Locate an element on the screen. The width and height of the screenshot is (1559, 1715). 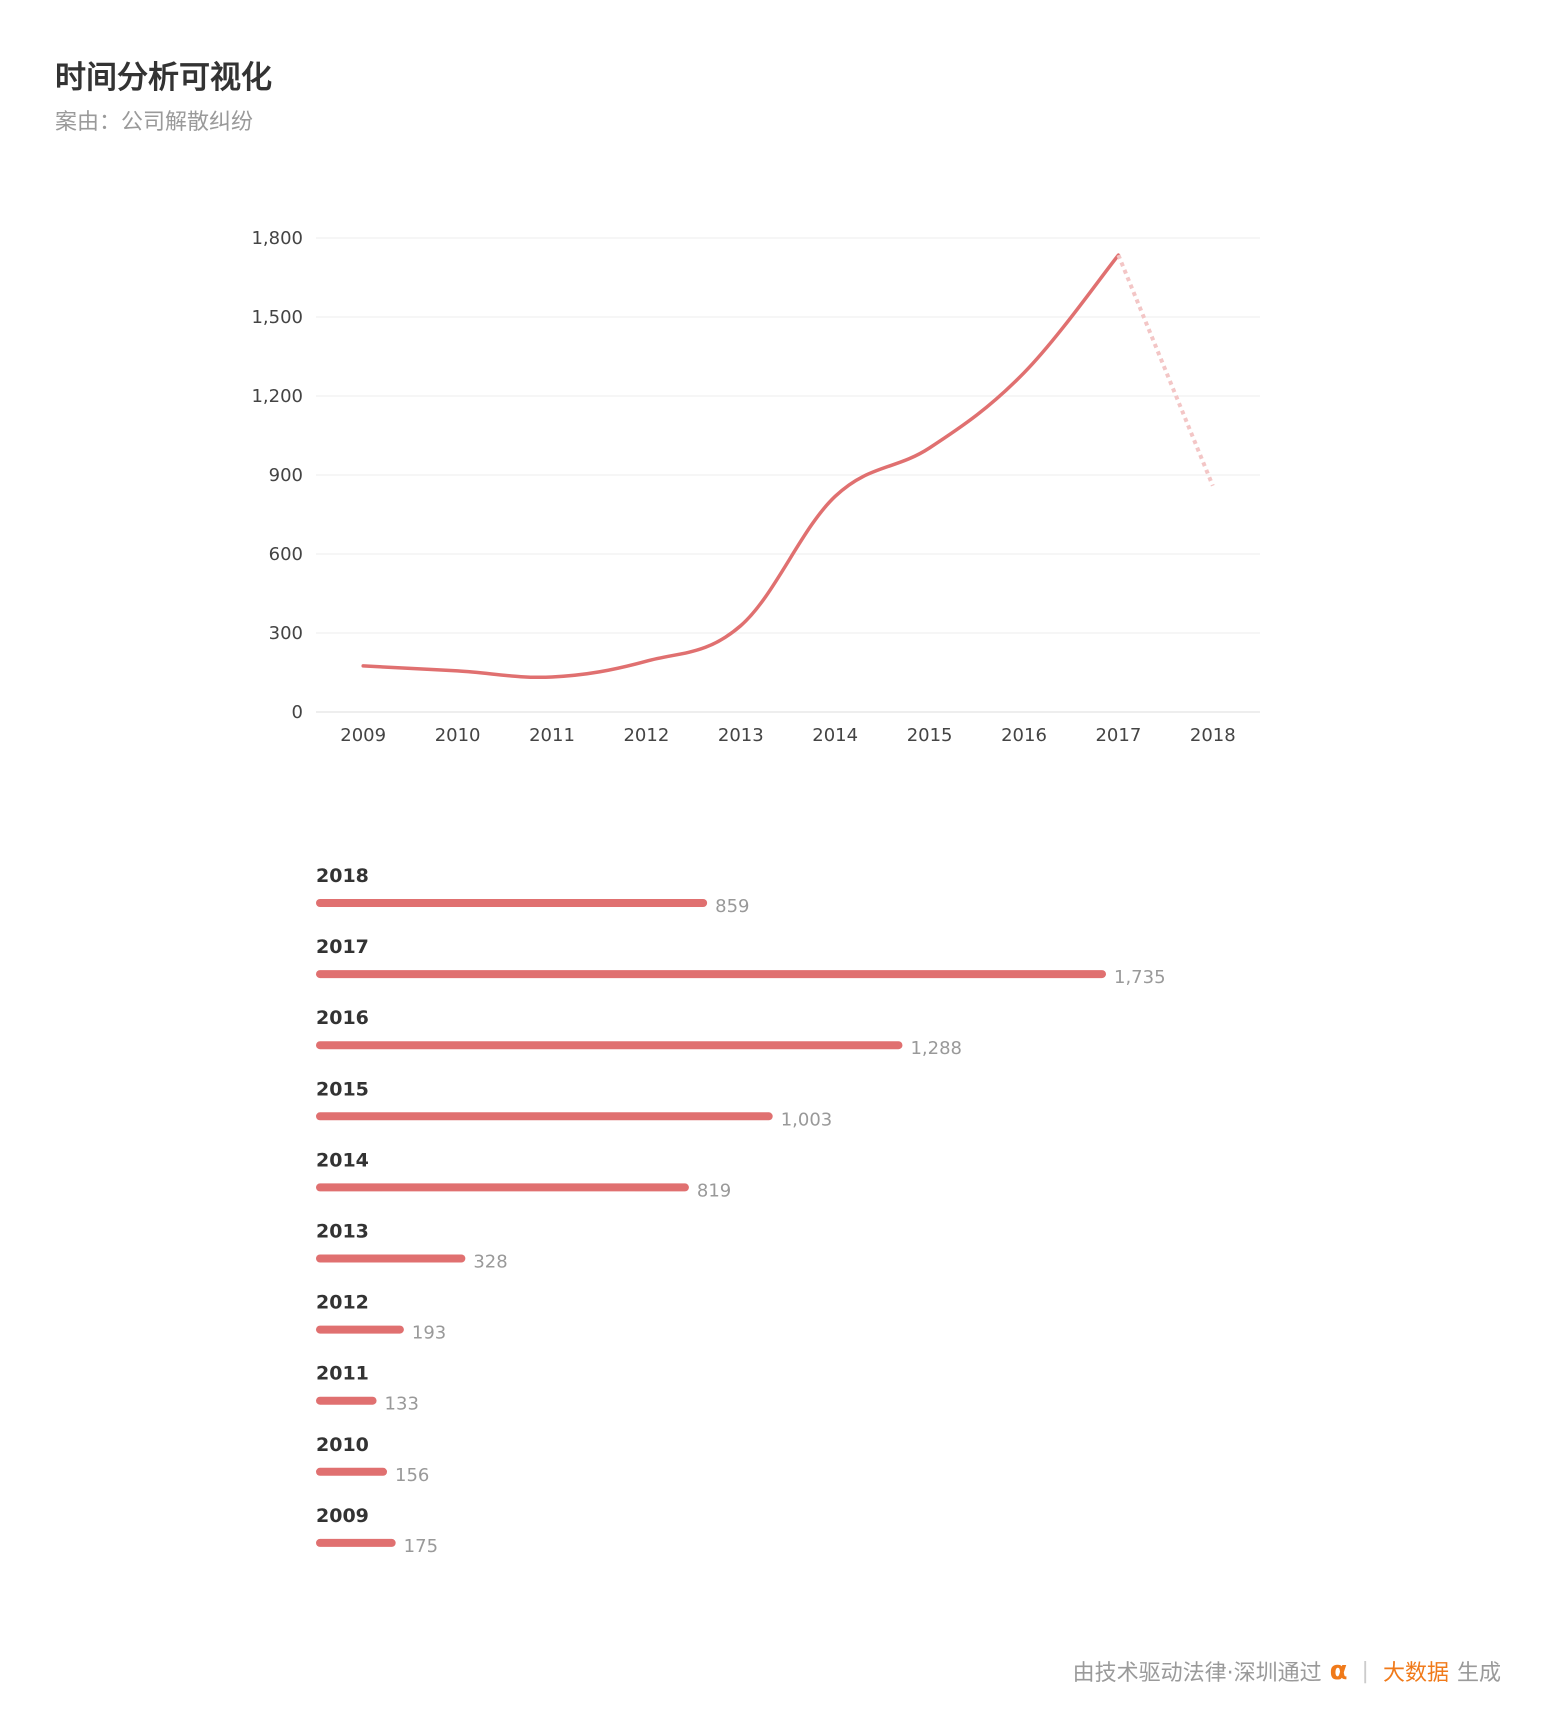
bar-year-label: 2012 is located at coordinates (342, 1303).